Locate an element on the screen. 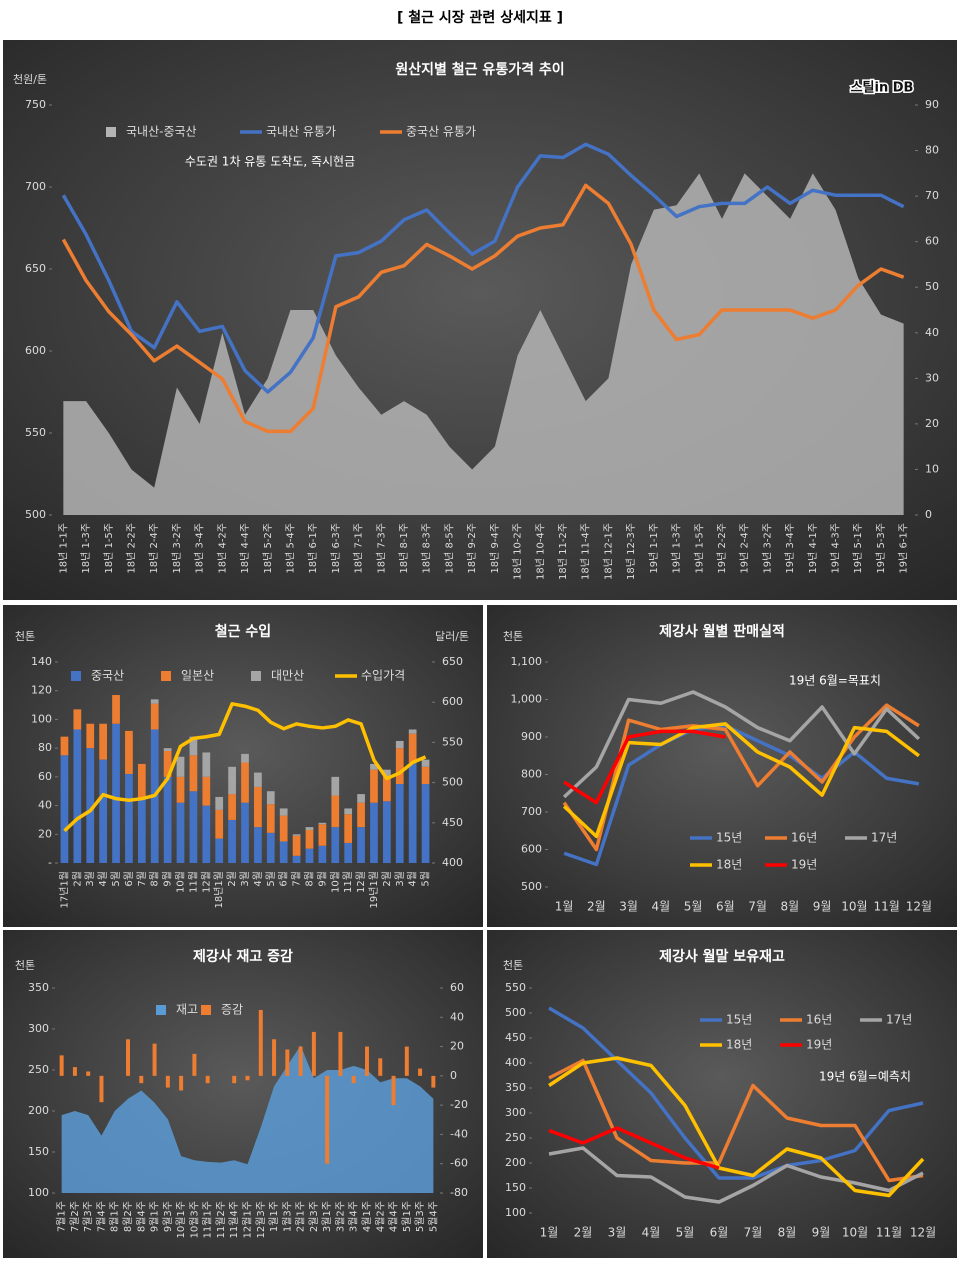 The width and height of the screenshot is (960, 1266). legend-label: 중국산 유통가 is located at coordinates (441, 132).